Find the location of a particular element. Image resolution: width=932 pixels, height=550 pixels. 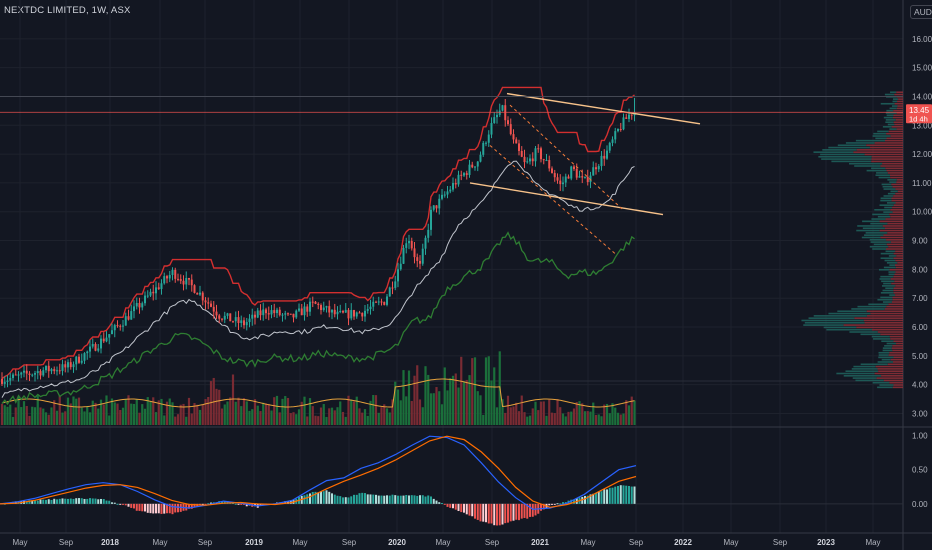

macd-tick-label: 0.50 is located at coordinates (920, 470).